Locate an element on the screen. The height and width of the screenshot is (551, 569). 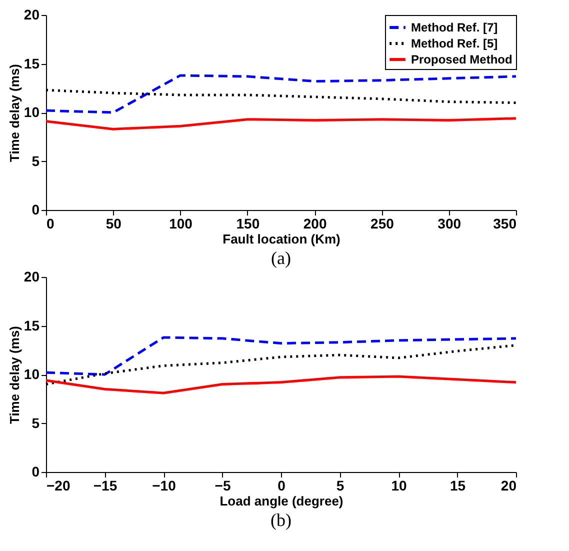
x-tick-label: 250 is located at coordinates (382, 224).